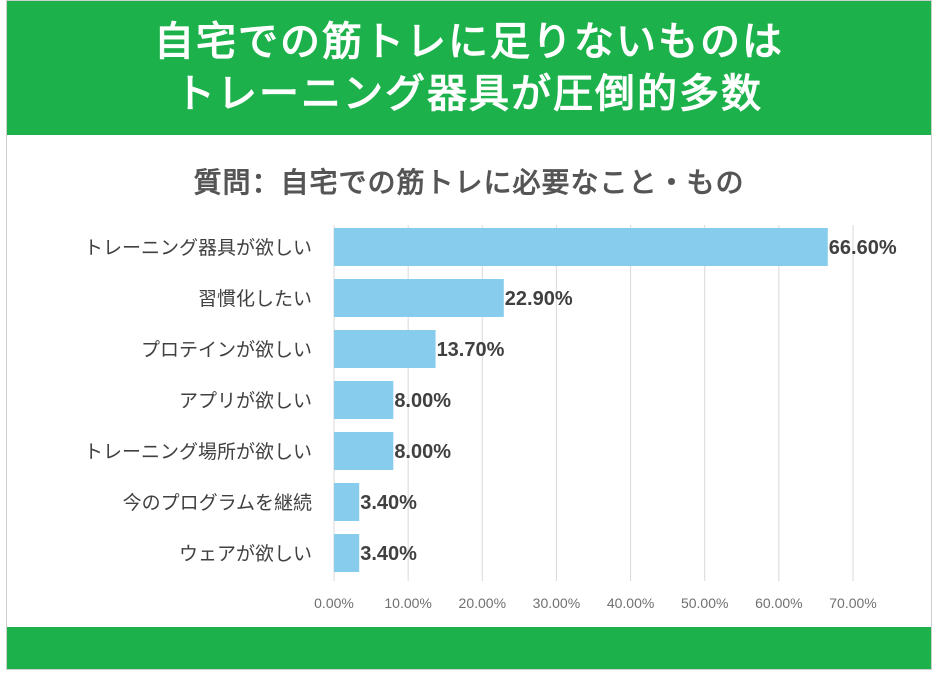 This screenshot has width=938, height=676. What do you see at coordinates (255, 299) in the screenshot?
I see `category-label: 習慣化したい` at bounding box center [255, 299].